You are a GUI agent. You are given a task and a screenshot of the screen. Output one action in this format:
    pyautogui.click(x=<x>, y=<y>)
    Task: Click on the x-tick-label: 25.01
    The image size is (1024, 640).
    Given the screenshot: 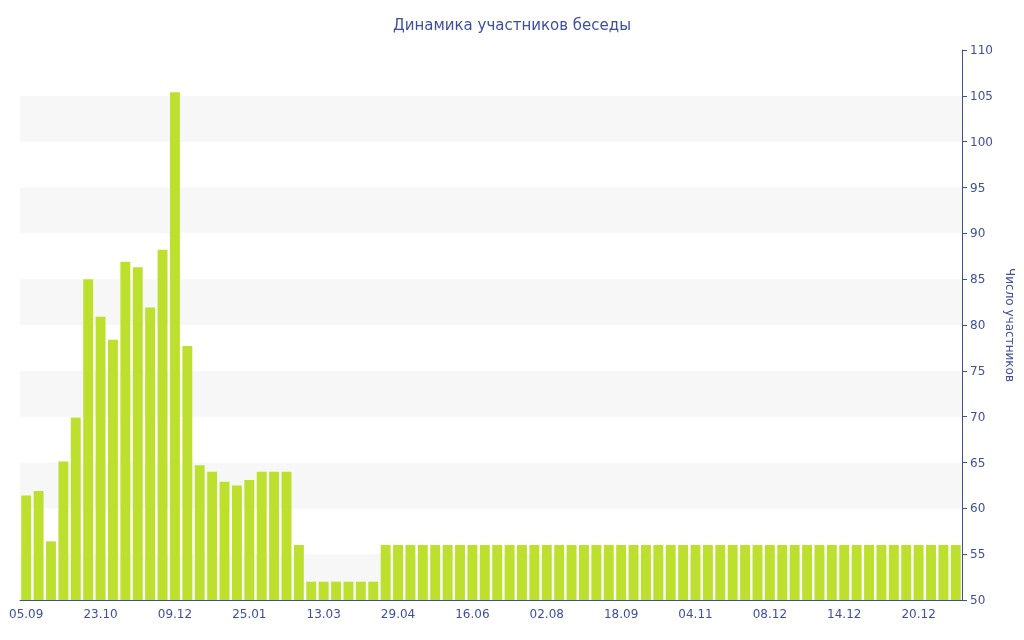 What is the action you would take?
    pyautogui.click(x=249, y=614)
    